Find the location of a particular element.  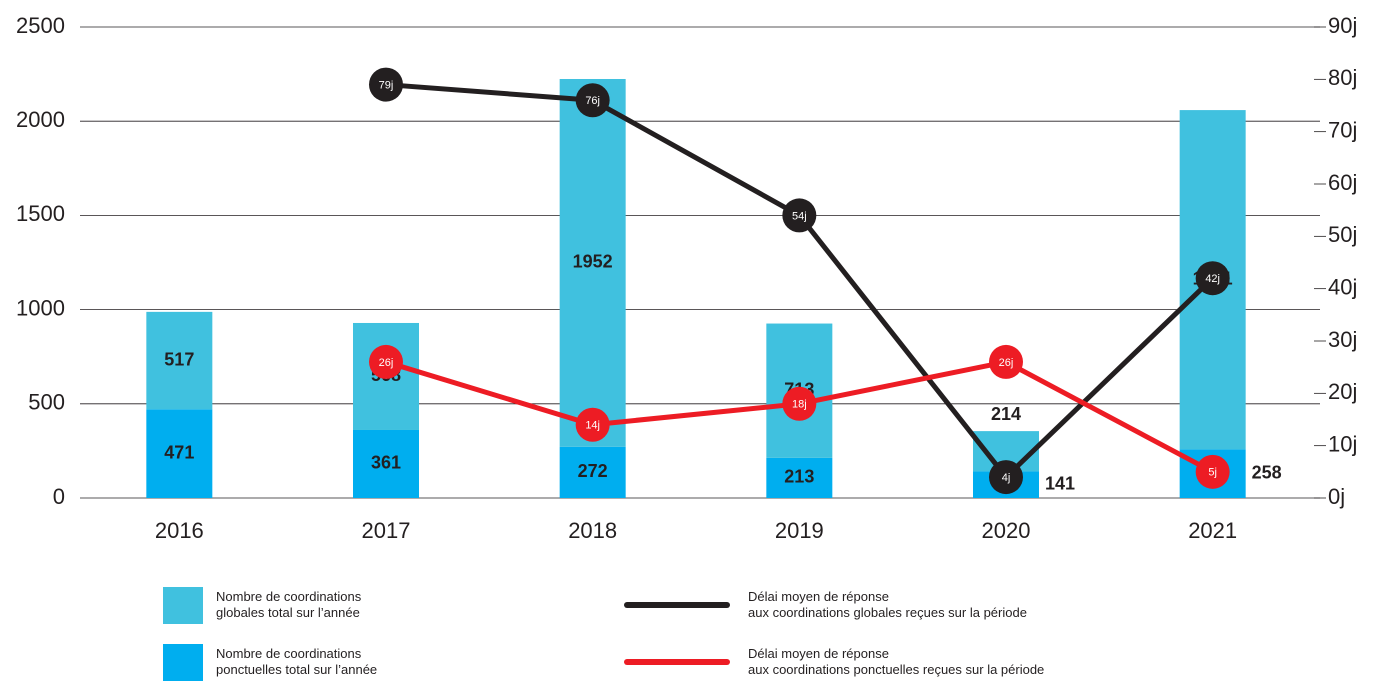

bar-value-label: 258 is located at coordinates (1267, 472).